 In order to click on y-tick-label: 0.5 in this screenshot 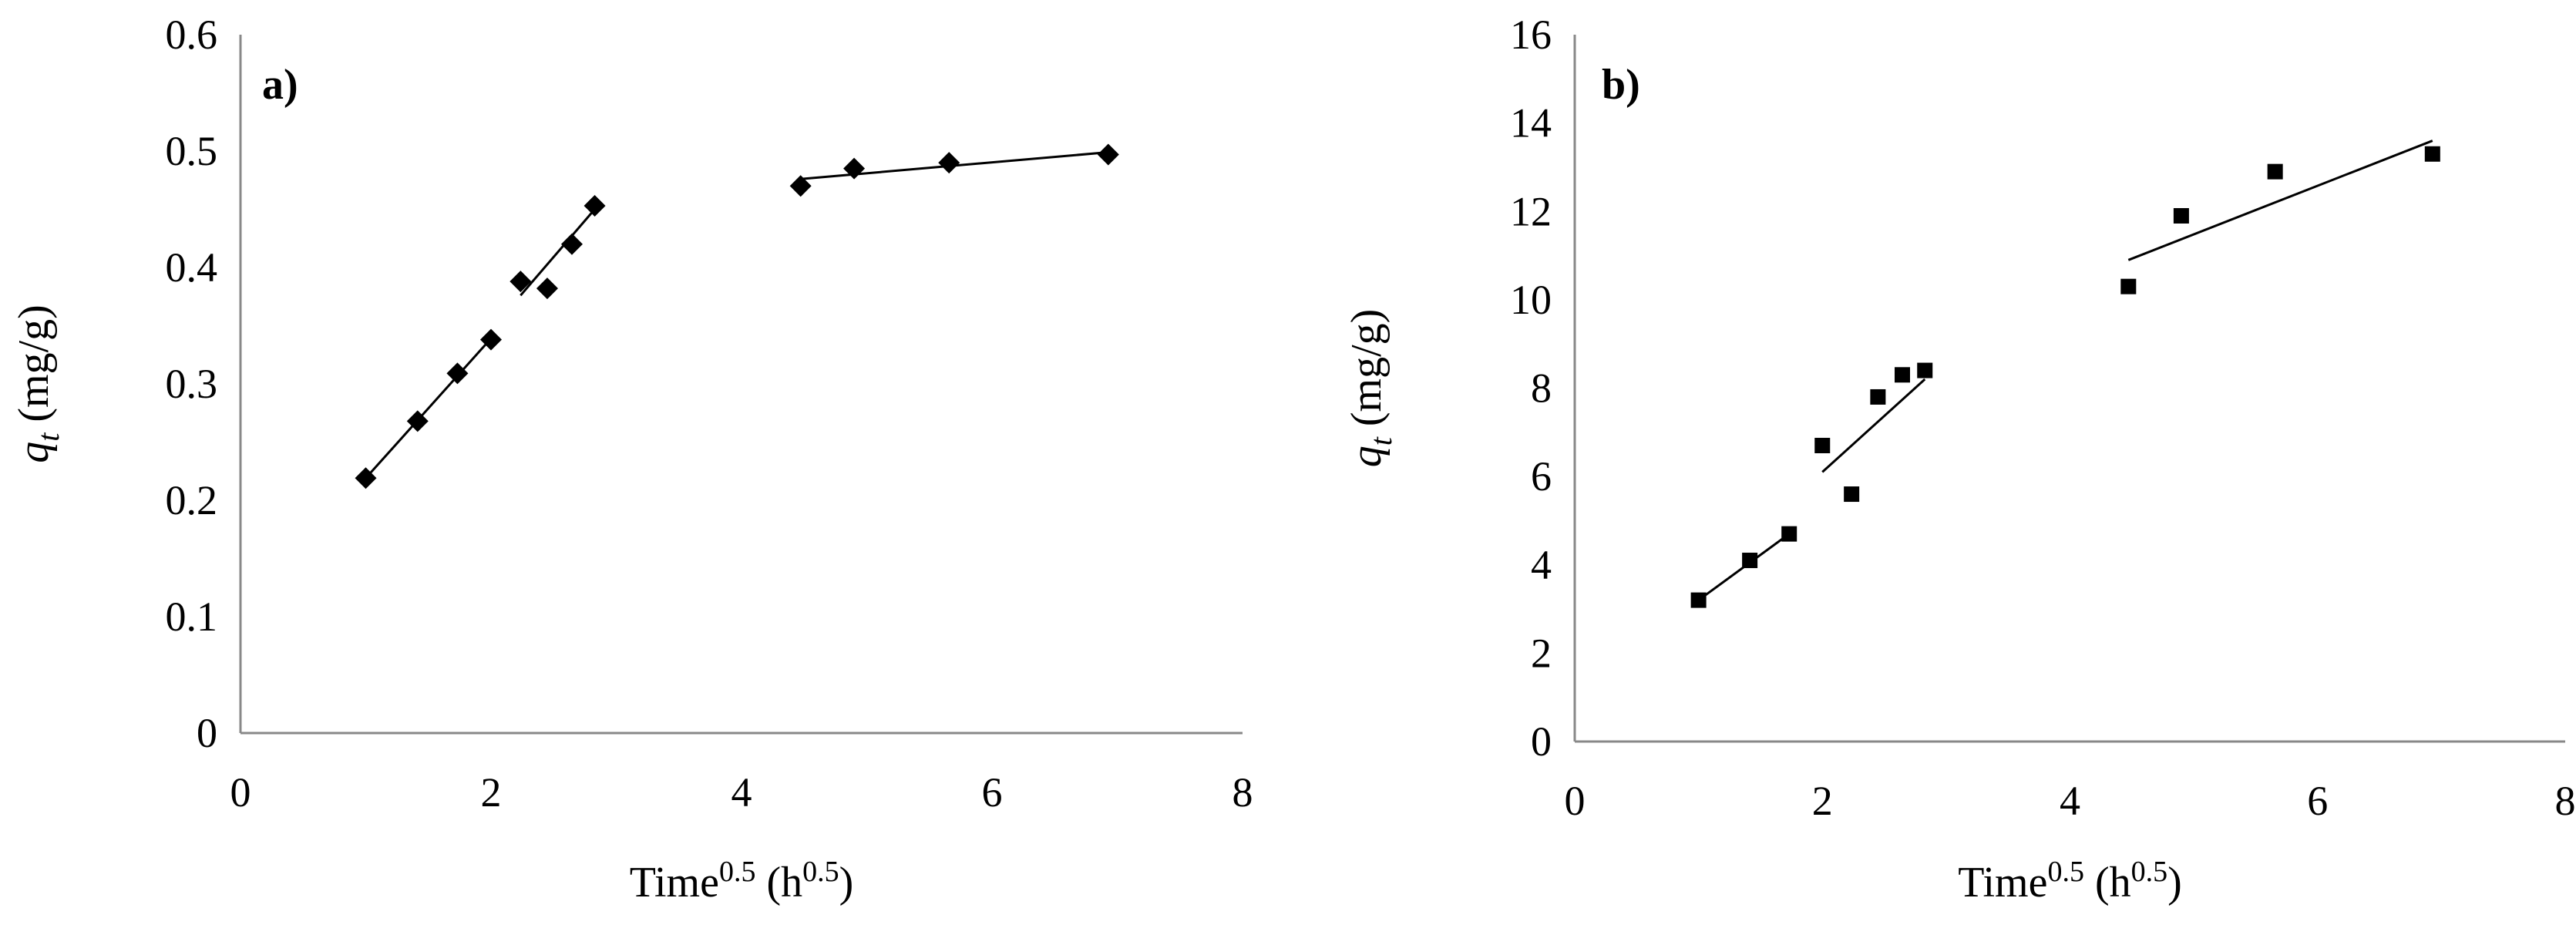, I will do `click(192, 151)`.